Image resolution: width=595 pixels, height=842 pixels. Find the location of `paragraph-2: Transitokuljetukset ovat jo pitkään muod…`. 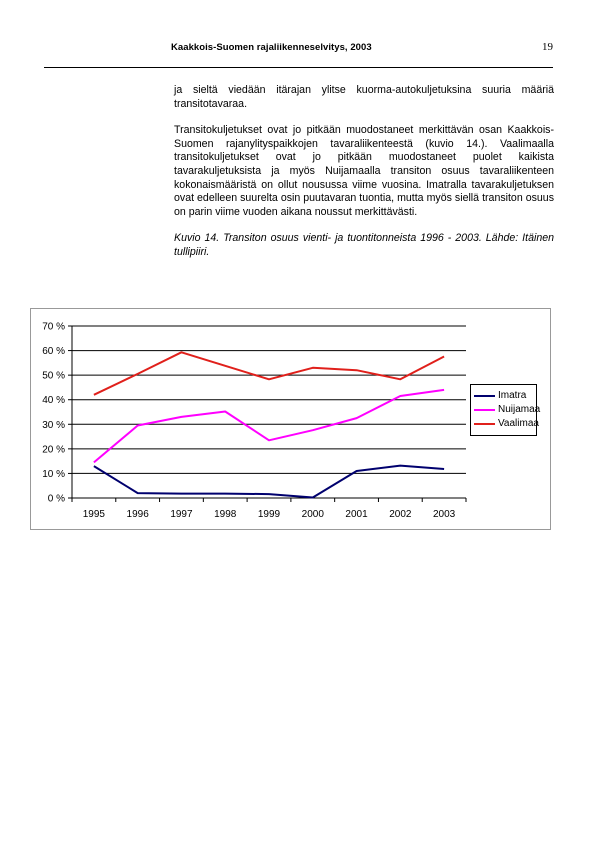

paragraph-2: Transitokuljetukset ovat jo pitkään muod… is located at coordinates (364, 171).